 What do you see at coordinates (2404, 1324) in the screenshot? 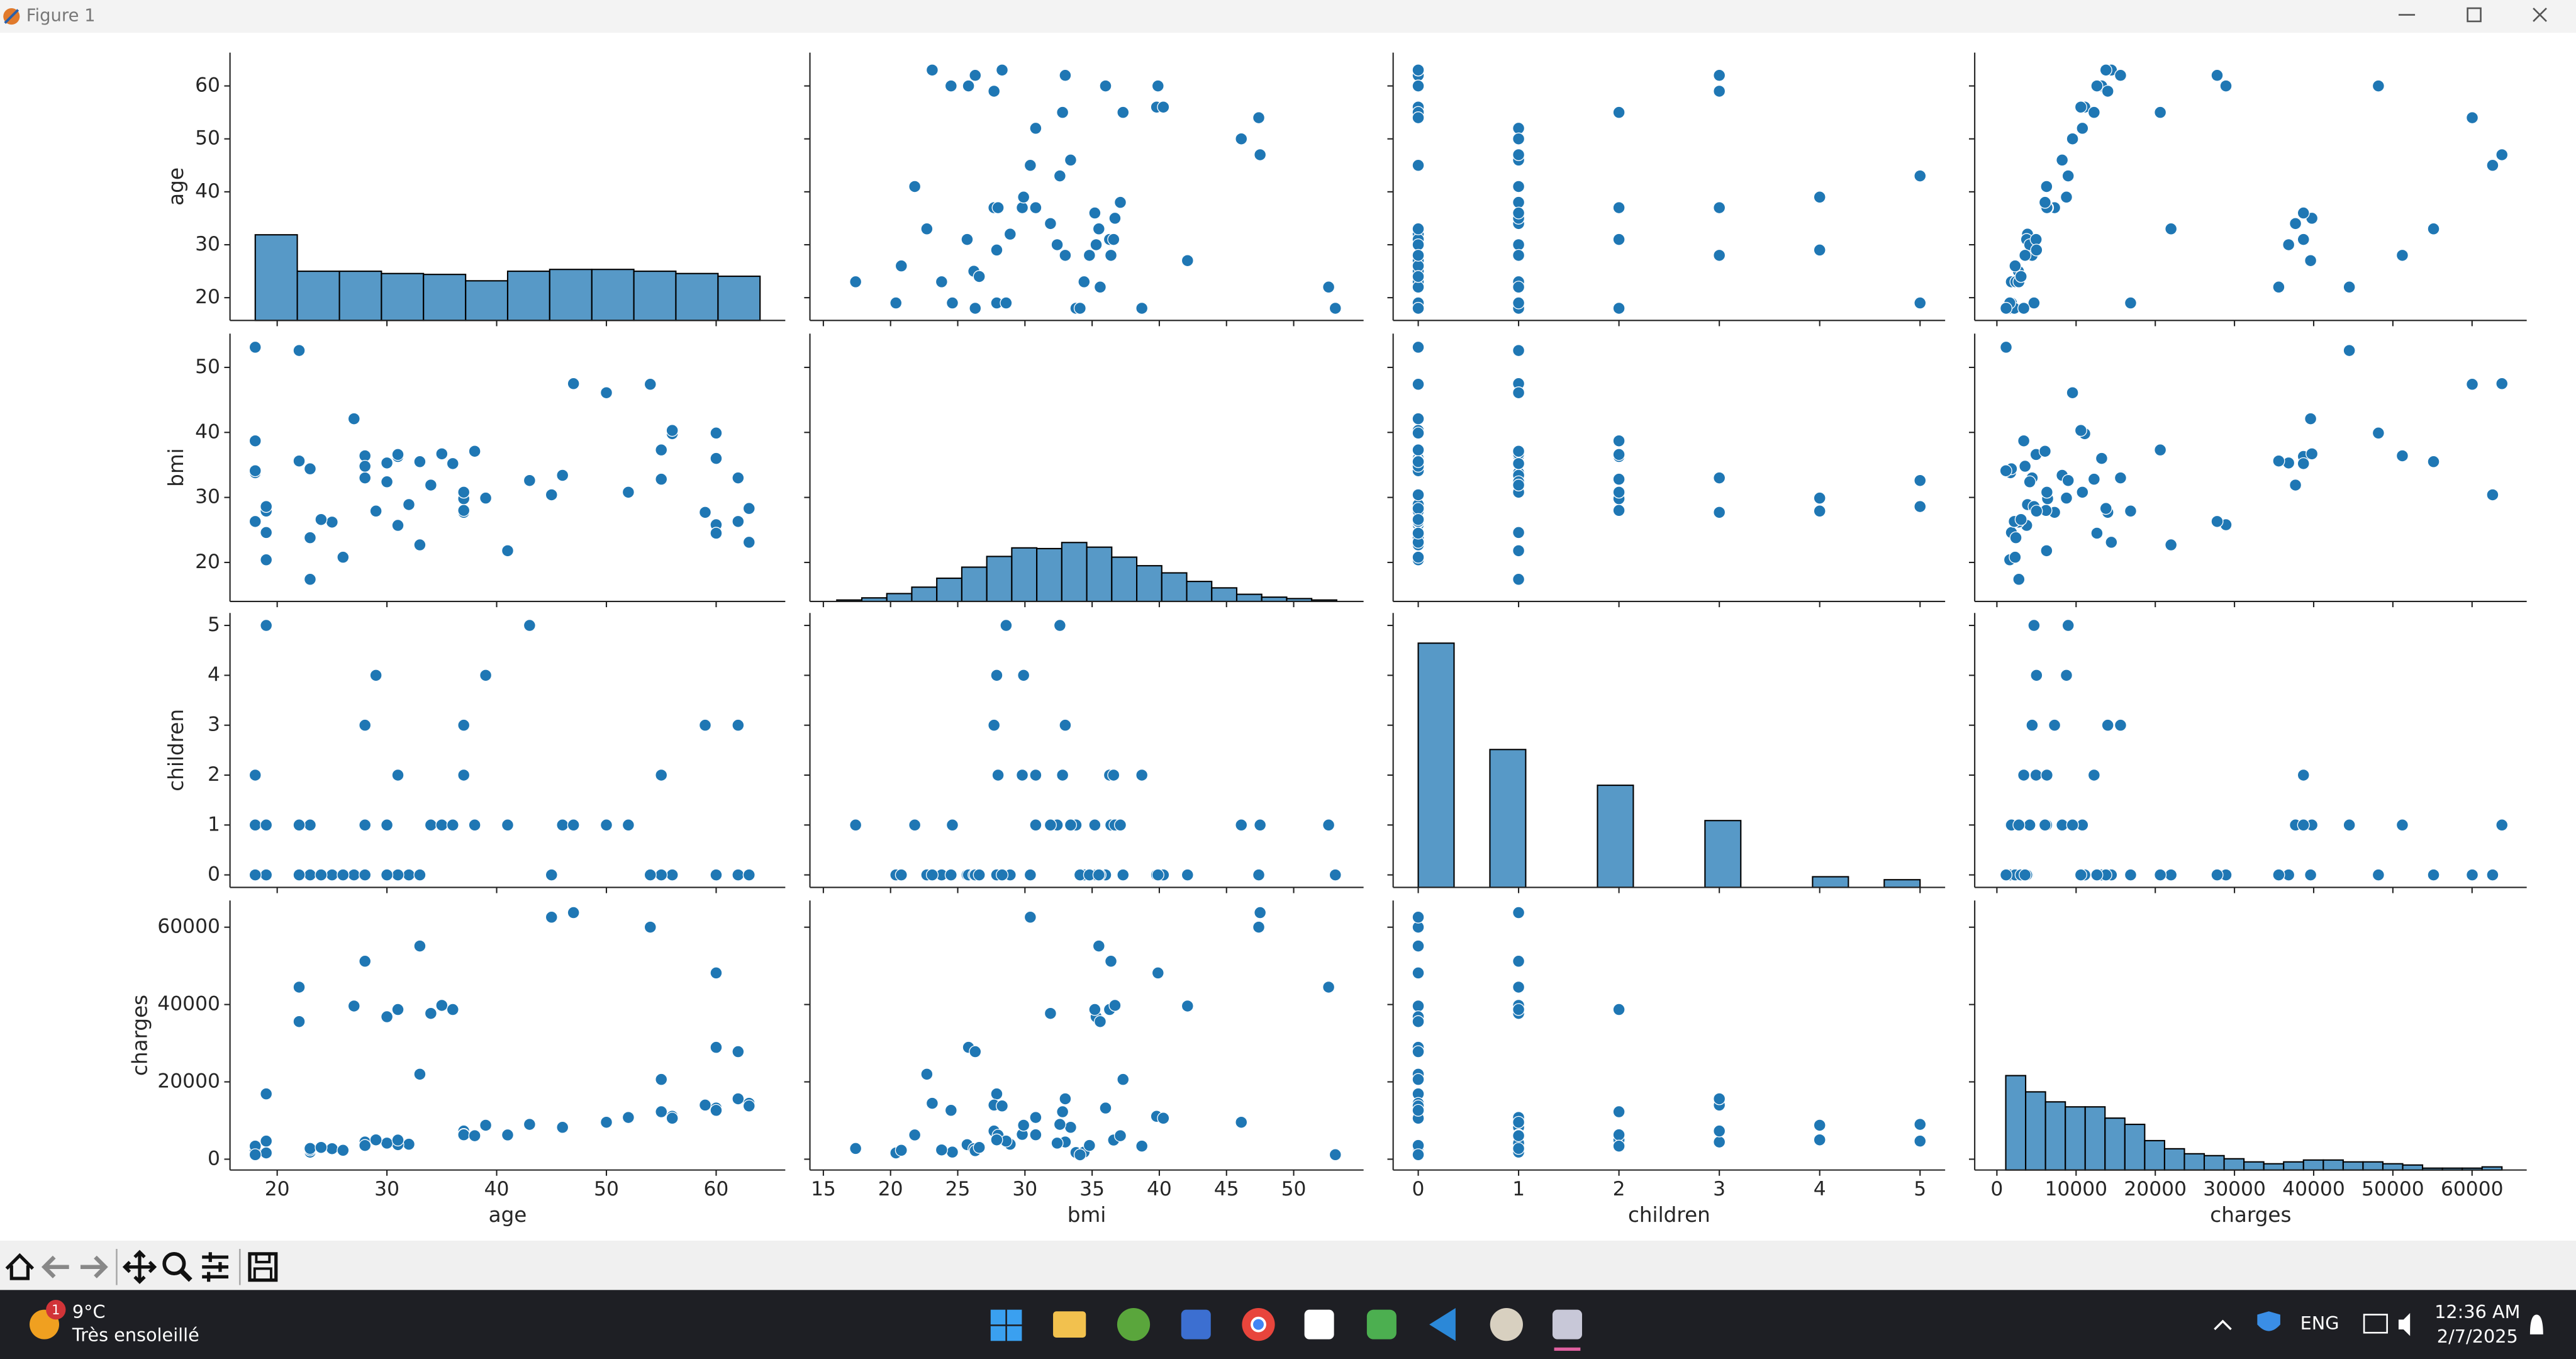
I see `volume-icon` at bounding box center [2404, 1324].